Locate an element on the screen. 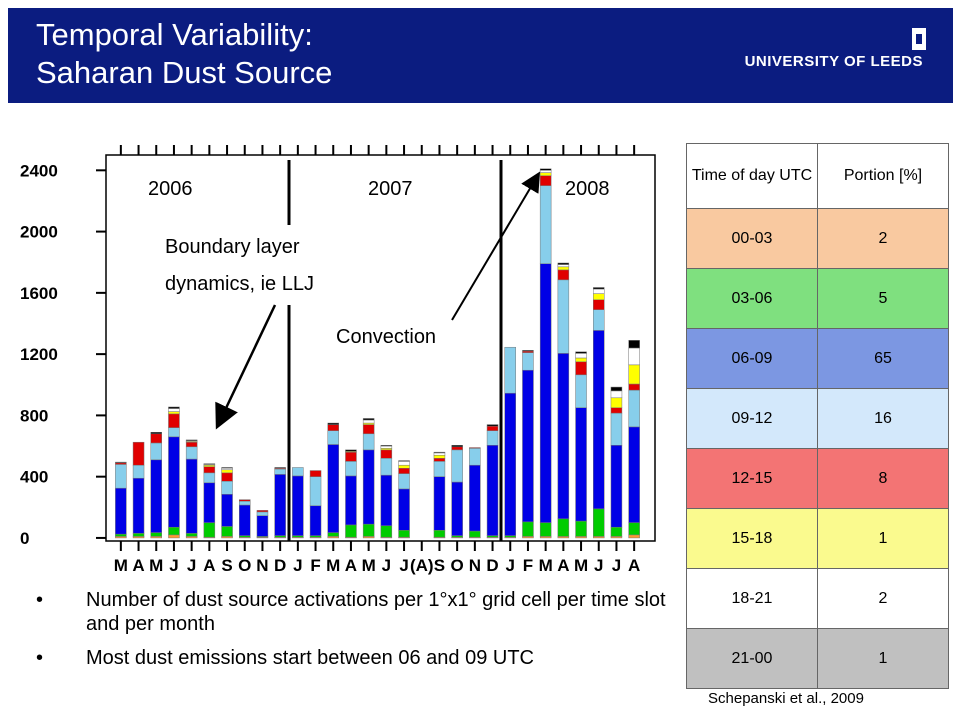 The width and height of the screenshot is (960, 720). portion-cell: 16 is located at coordinates (883, 418).